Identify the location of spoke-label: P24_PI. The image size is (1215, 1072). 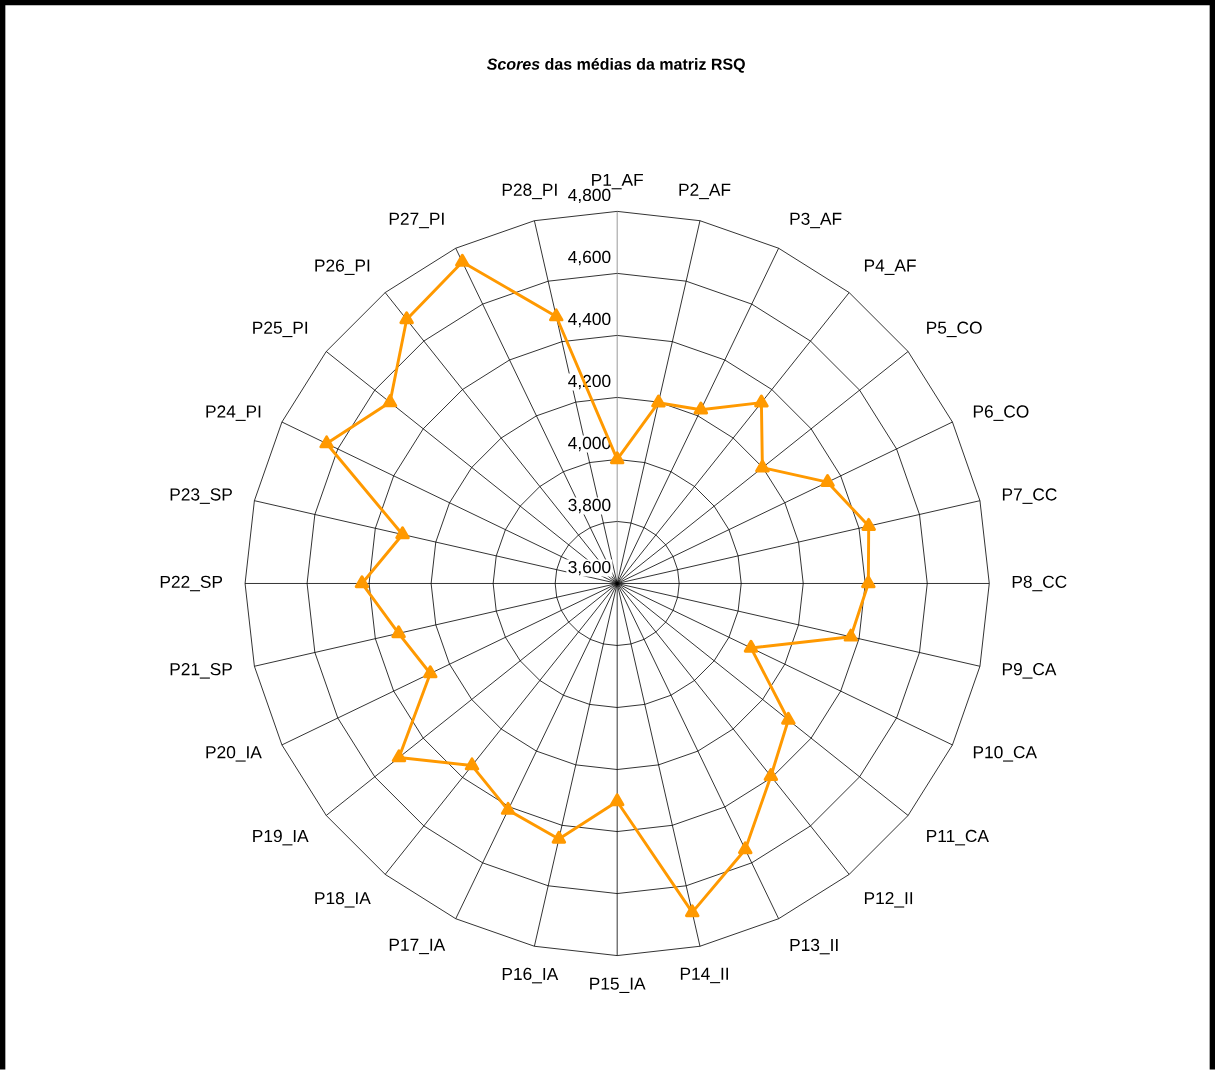
(233, 413).